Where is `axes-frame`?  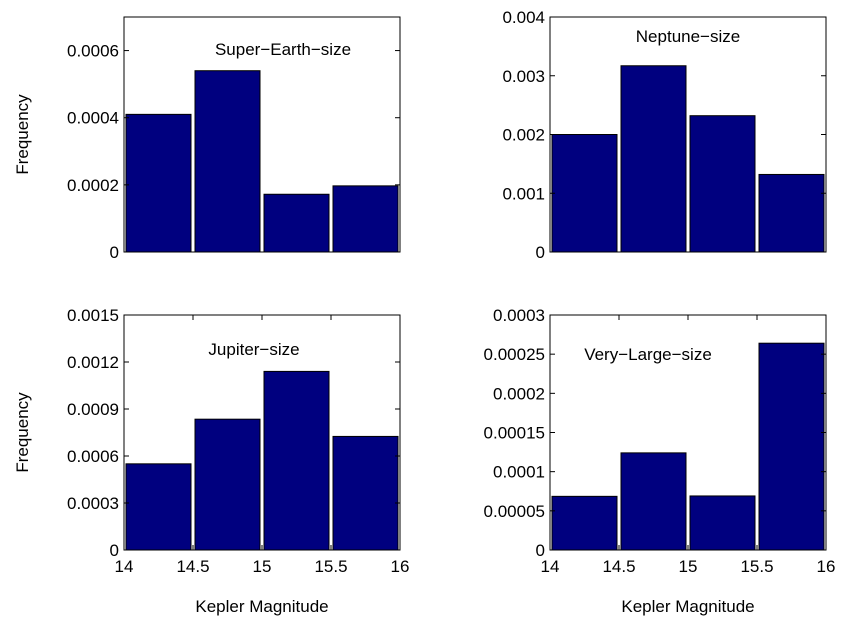
axes-frame is located at coordinates (262, 134).